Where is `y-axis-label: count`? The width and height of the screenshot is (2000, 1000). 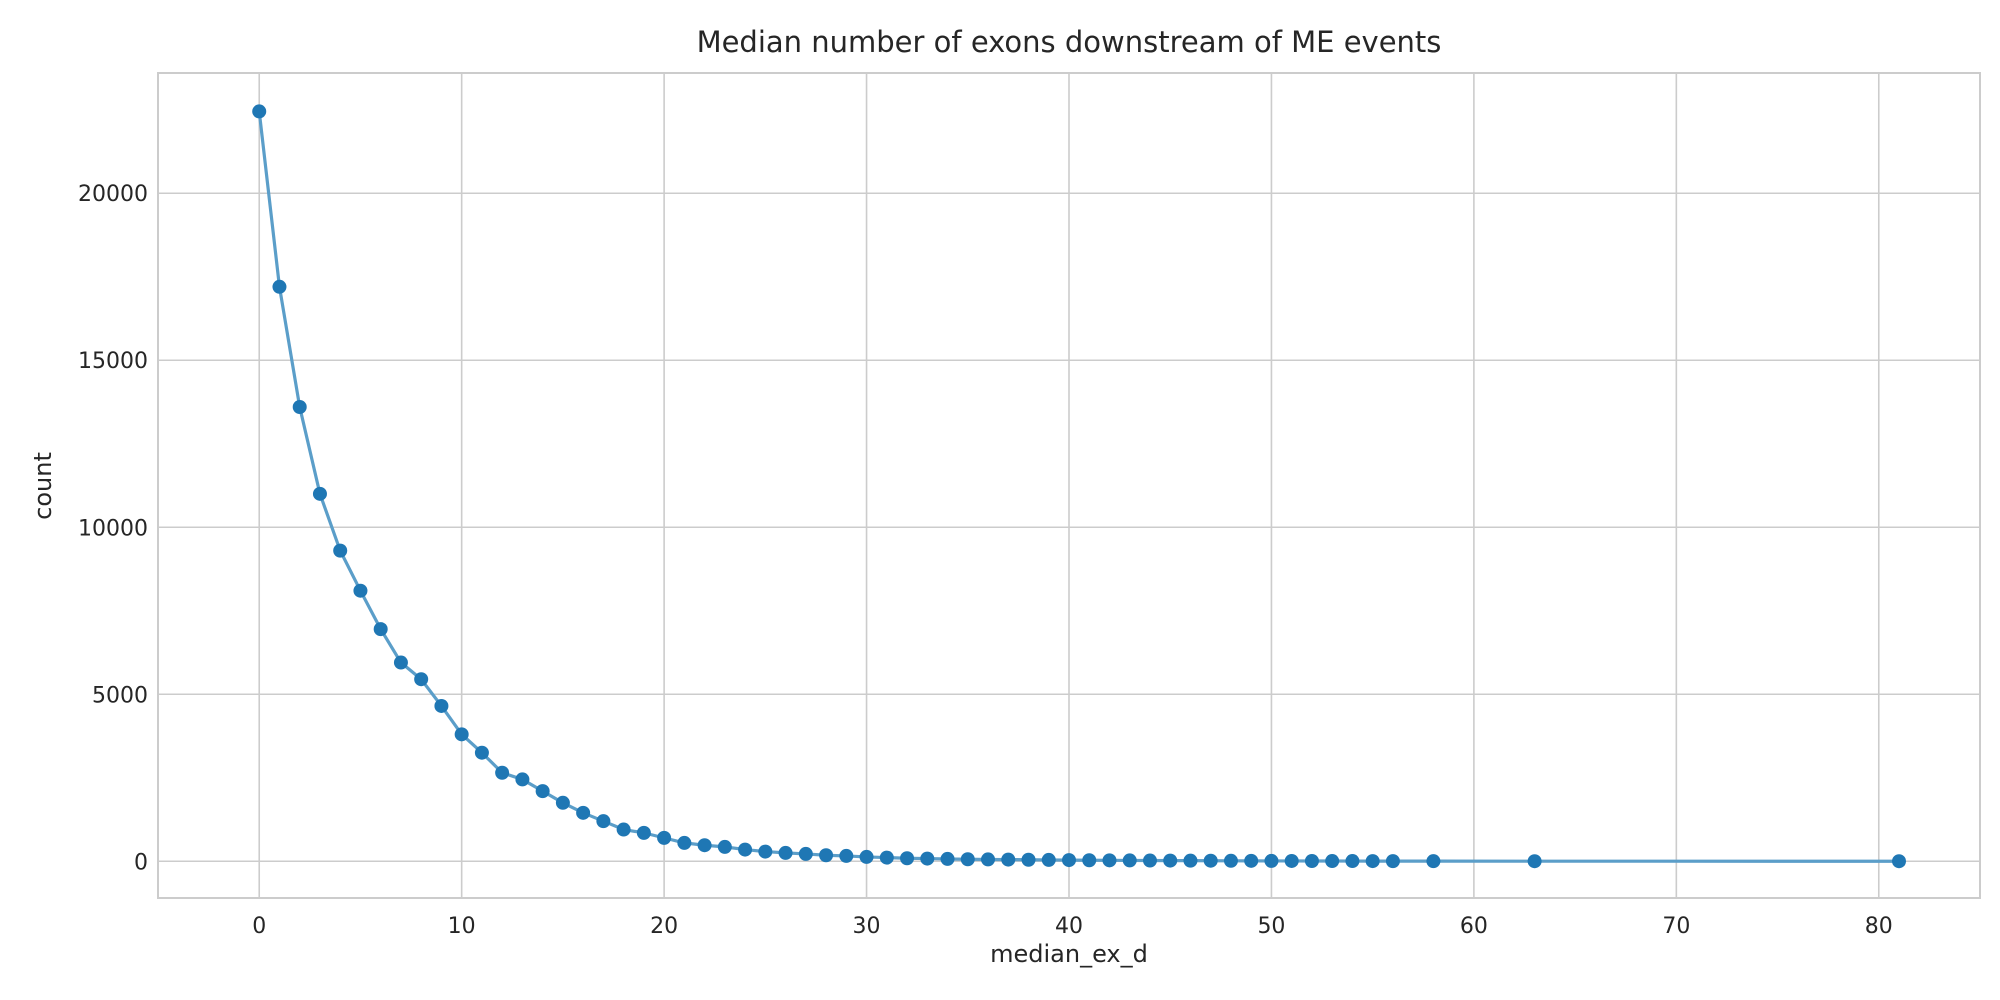
y-axis-label: count is located at coordinates (43, 486).